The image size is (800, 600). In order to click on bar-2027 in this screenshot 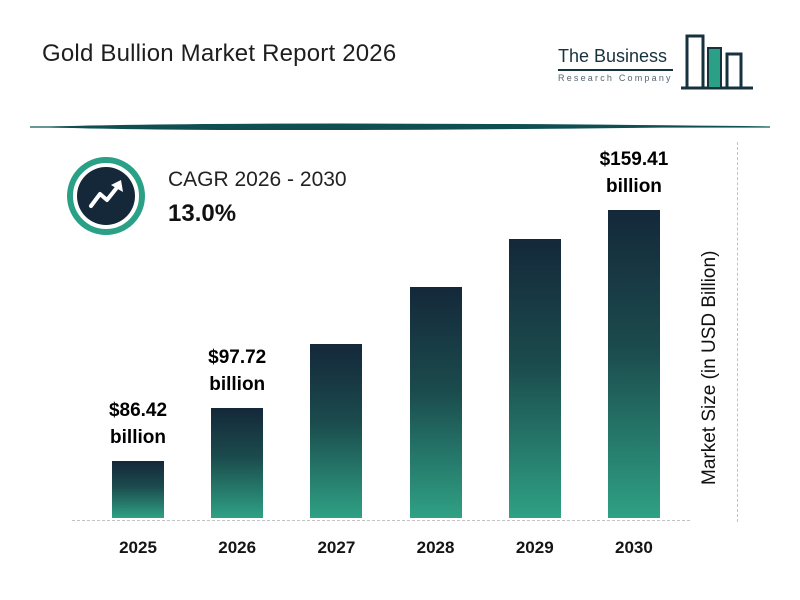, I will do `click(336, 431)`.